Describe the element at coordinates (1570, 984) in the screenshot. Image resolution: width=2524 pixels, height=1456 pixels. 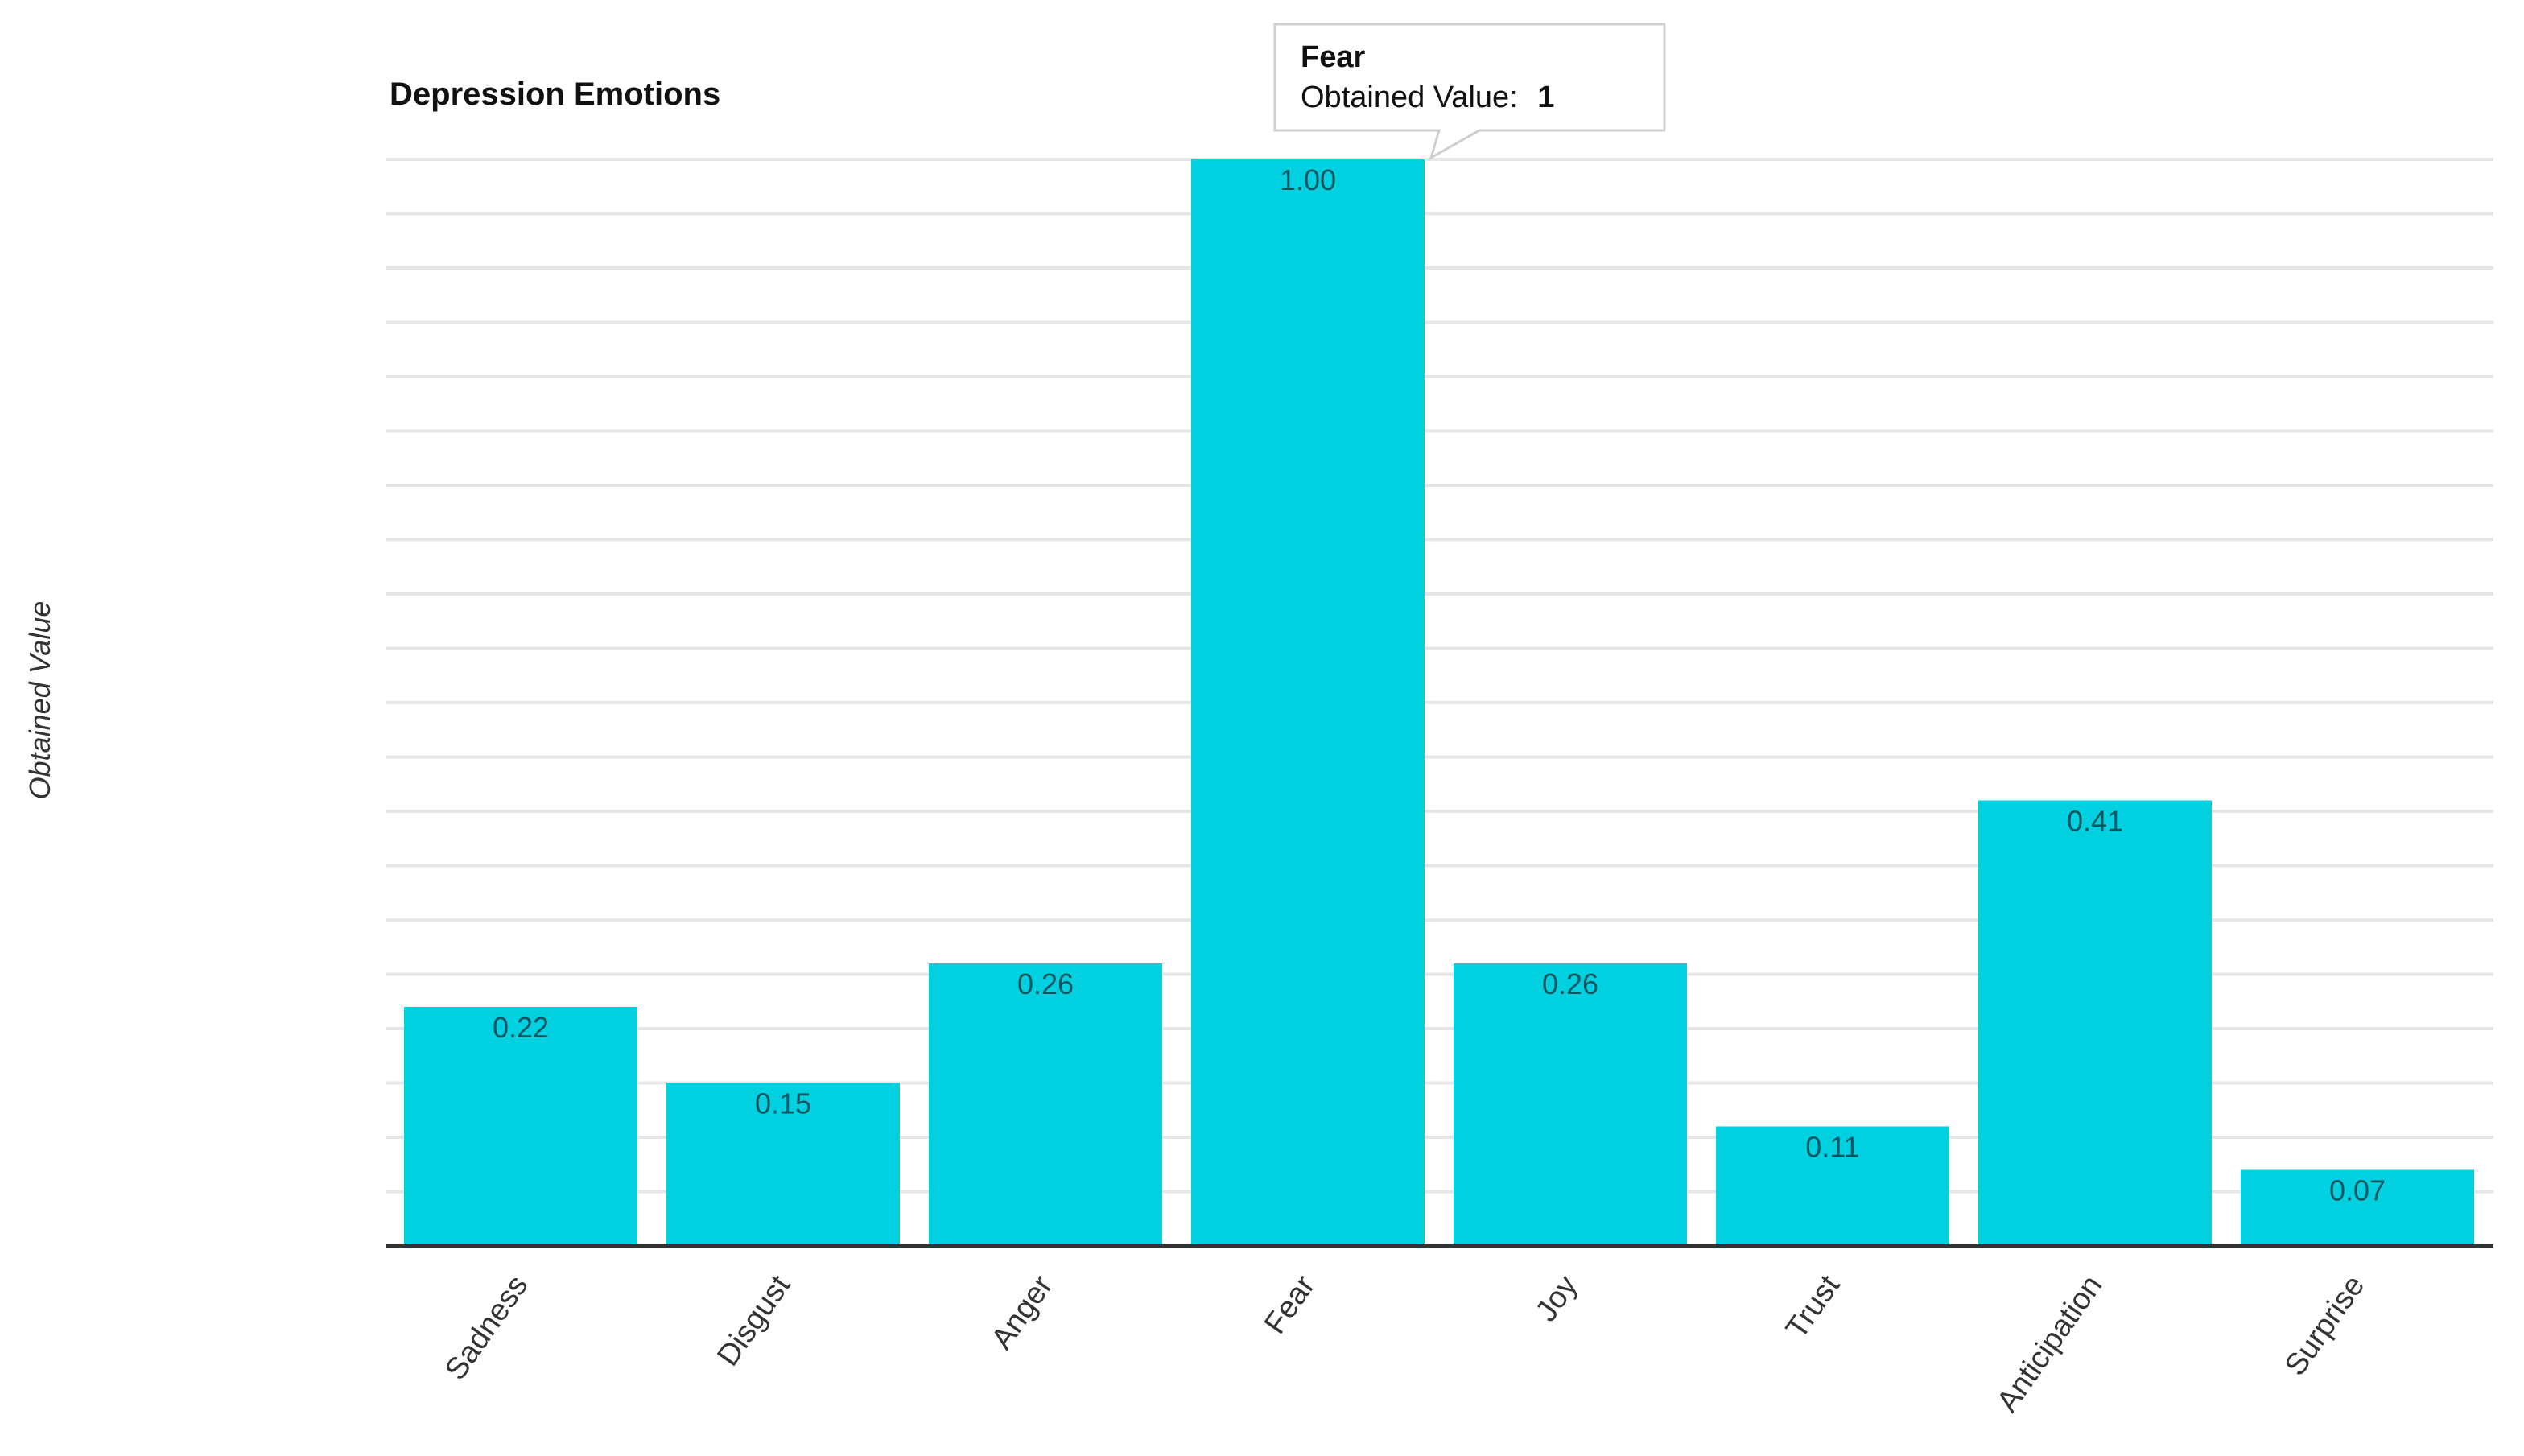
I see `data-label-joy: 0.26` at that location.